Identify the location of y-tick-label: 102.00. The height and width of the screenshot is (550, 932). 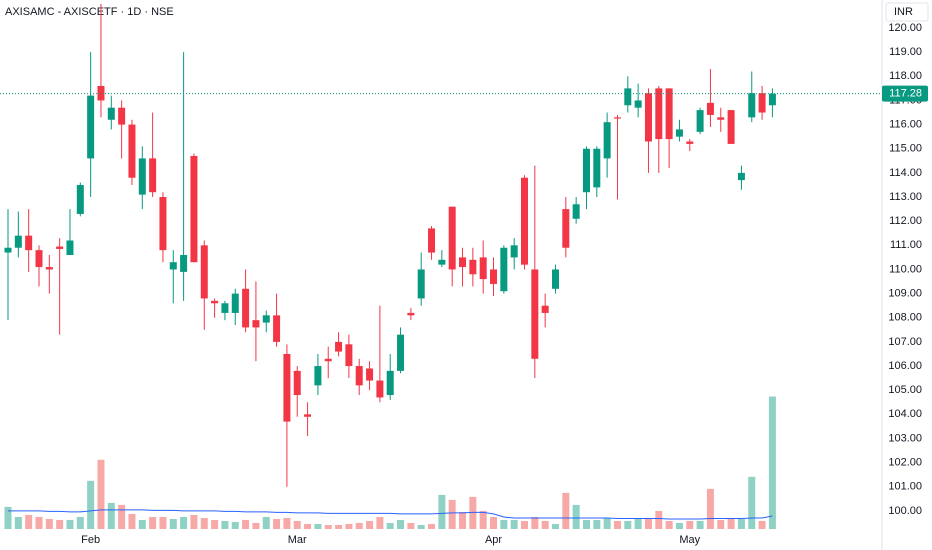
(905, 463).